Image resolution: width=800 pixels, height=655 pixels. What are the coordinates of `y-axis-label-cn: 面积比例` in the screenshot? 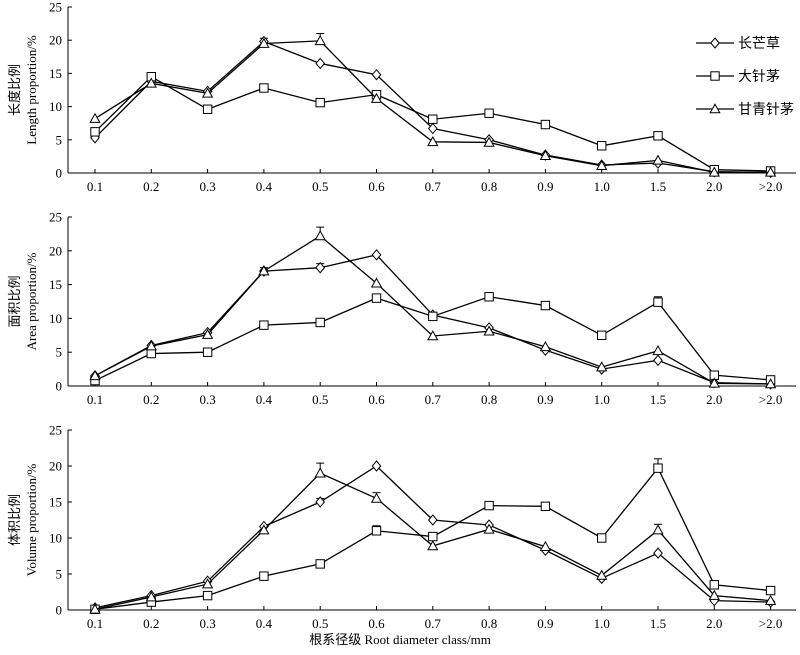 It's located at (14, 301).